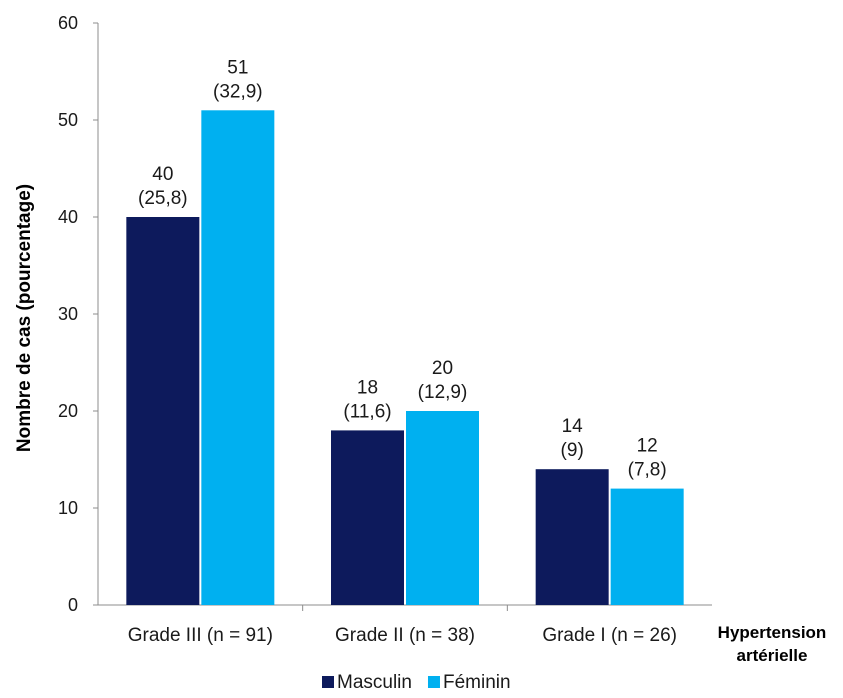 The image size is (843, 698). Describe the element at coordinates (237, 67) in the screenshot. I see `data-label-value: 51` at that location.